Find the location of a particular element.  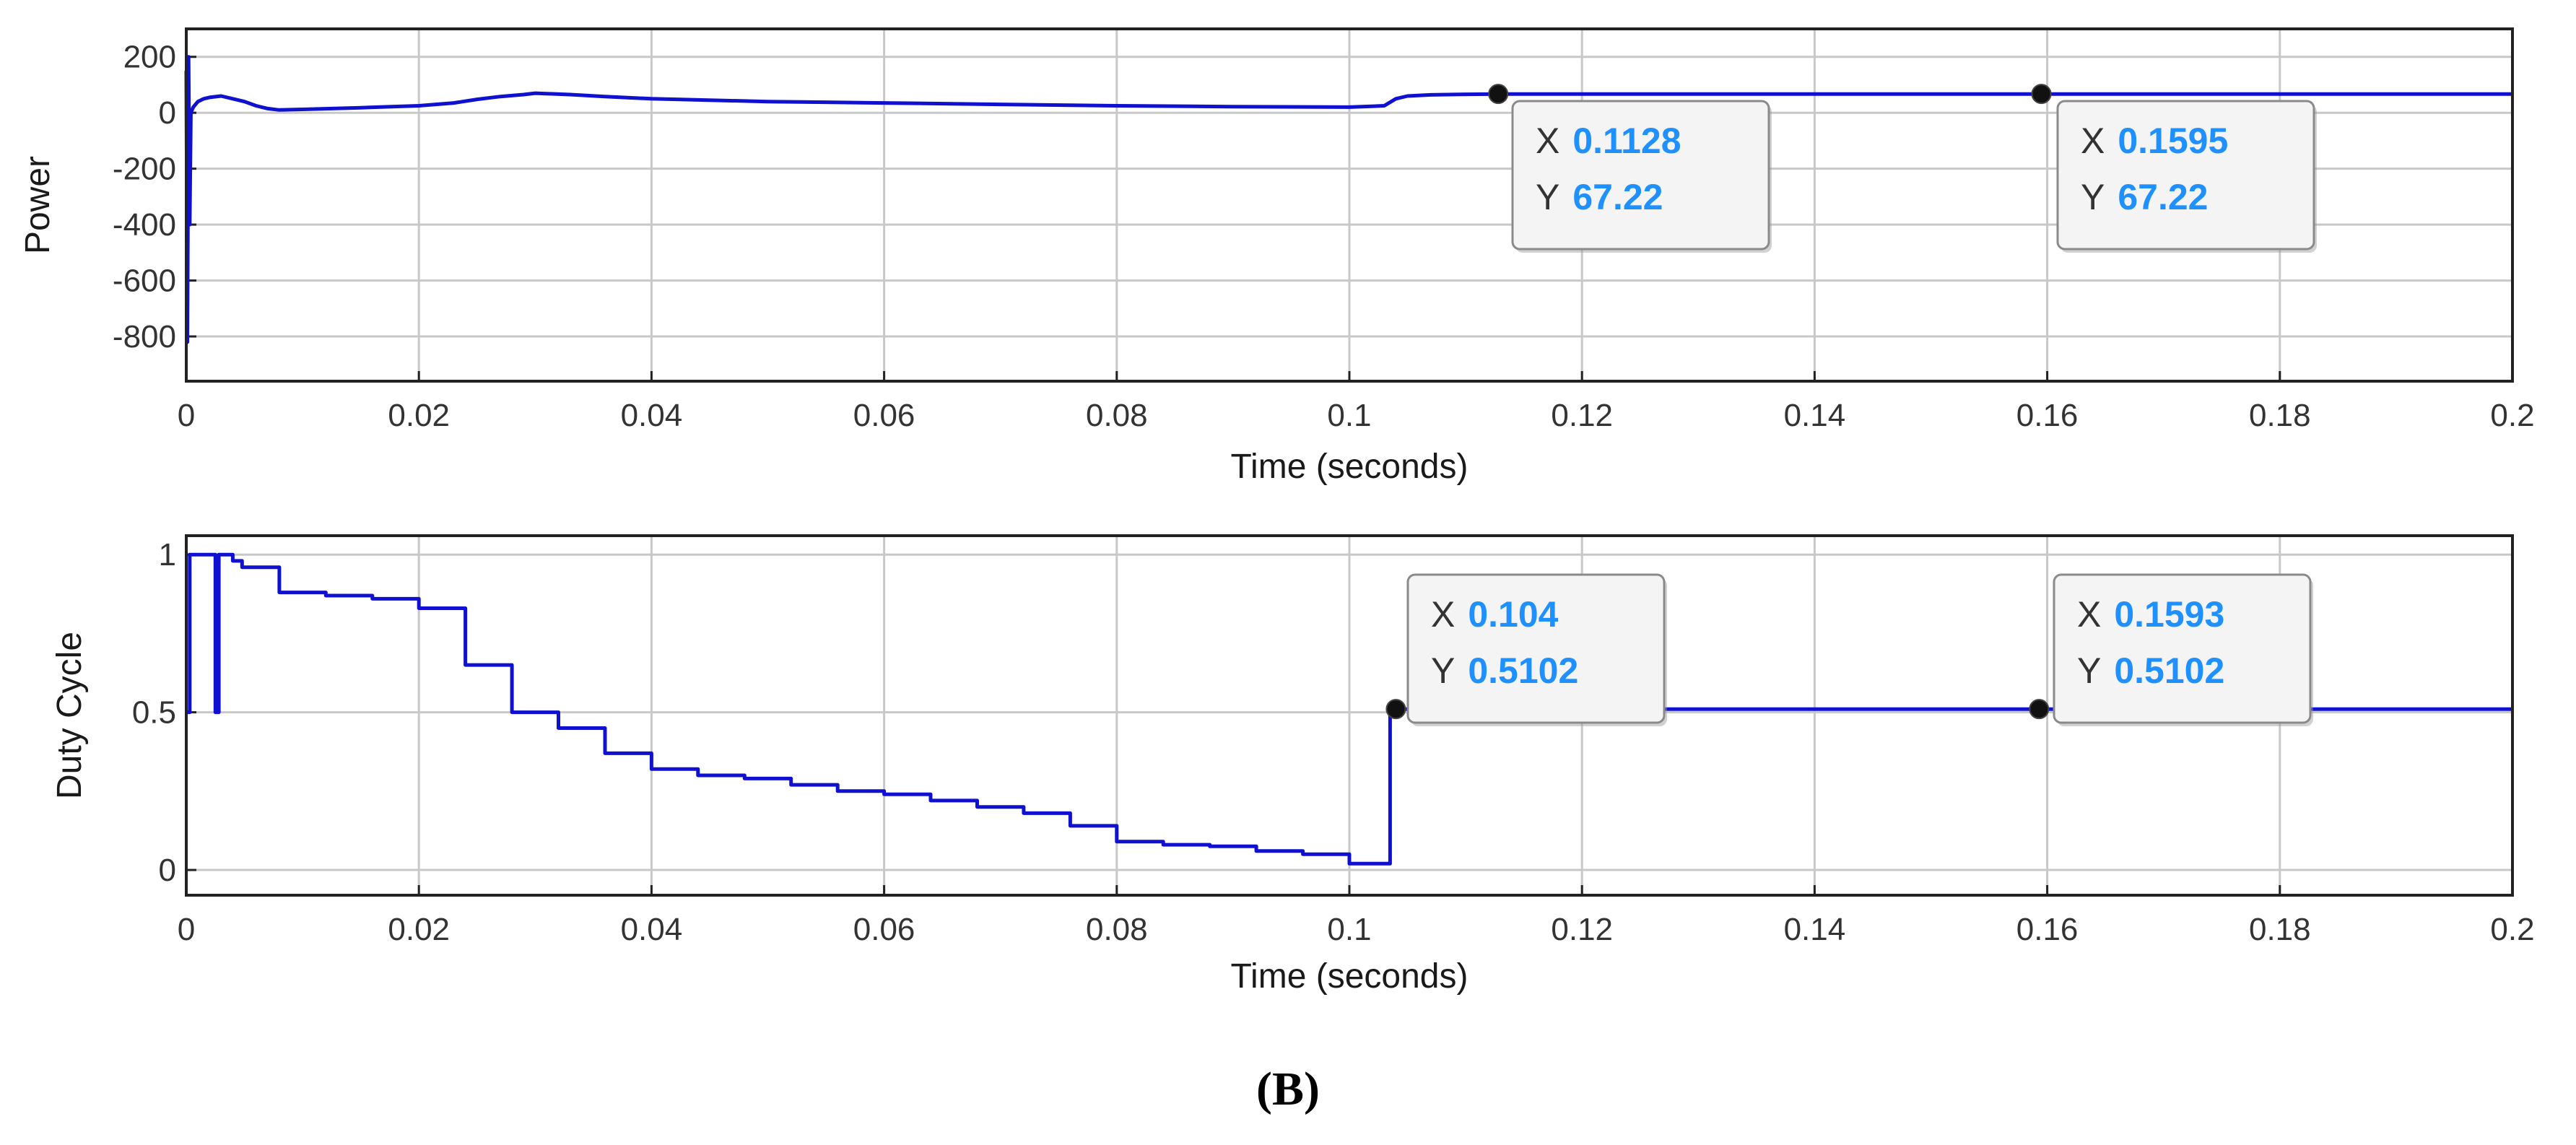

data-tip: X 0.1593 Y 0.5102 is located at coordinates (2183, 649).